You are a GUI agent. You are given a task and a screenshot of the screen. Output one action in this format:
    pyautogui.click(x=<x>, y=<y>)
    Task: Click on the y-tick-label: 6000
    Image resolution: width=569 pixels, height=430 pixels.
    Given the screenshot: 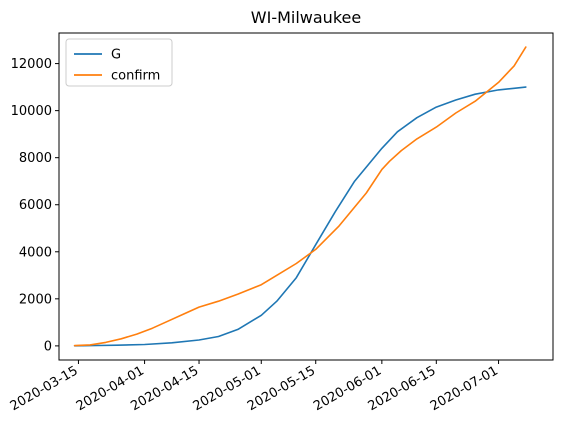 What is the action you would take?
    pyautogui.click(x=35, y=205)
    